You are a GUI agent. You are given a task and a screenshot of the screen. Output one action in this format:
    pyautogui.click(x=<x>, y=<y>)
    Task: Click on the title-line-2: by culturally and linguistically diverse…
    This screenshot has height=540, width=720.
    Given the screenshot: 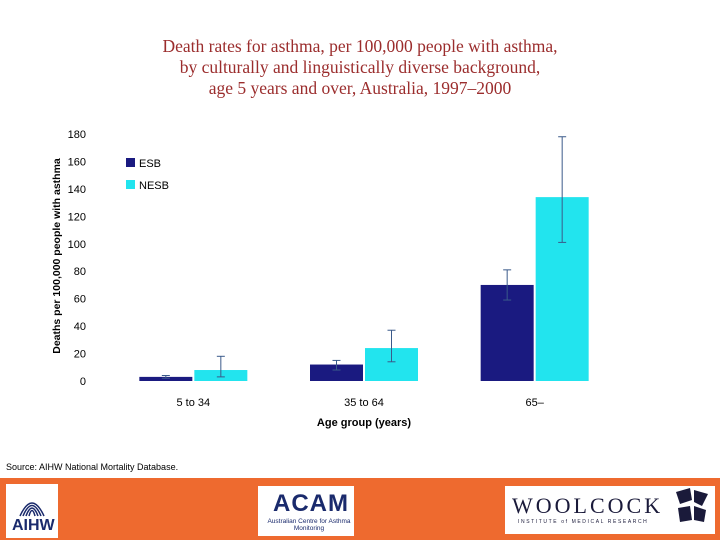 What is the action you would take?
    pyautogui.click(x=360, y=67)
    